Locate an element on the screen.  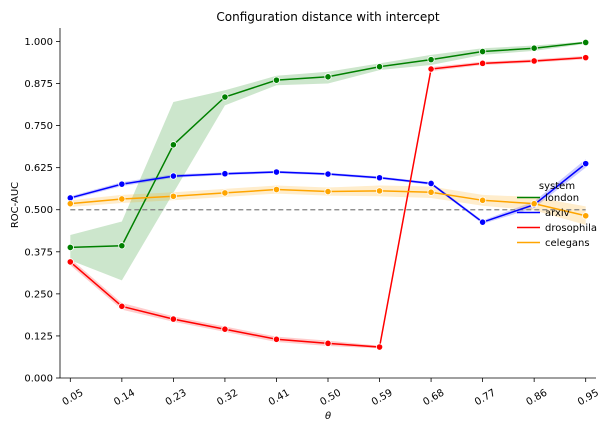
chart-title: Configuration distance with intercept is located at coordinates (327, 17).